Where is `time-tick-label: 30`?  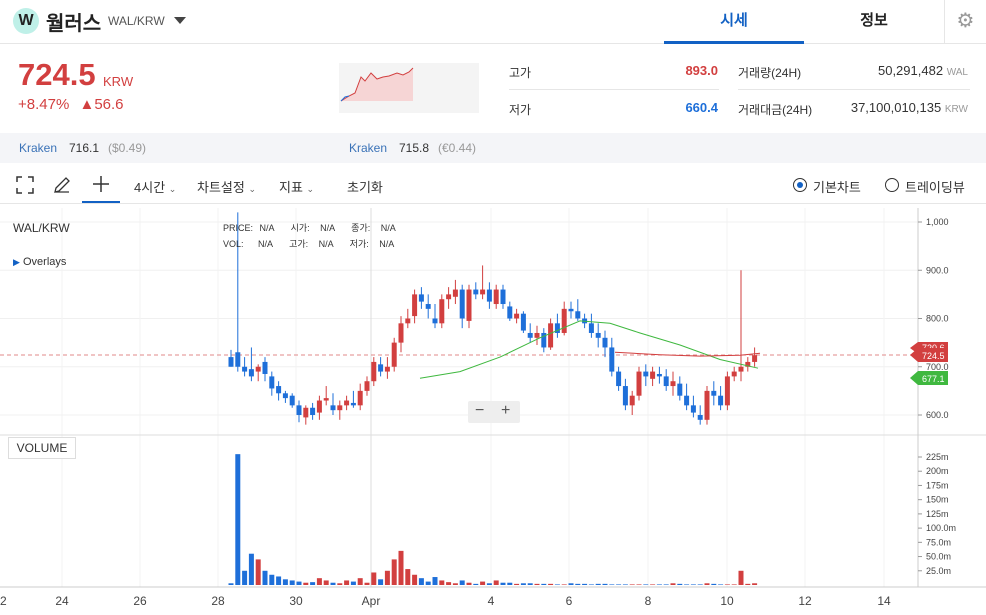
time-tick-label: 30 is located at coordinates (296, 601).